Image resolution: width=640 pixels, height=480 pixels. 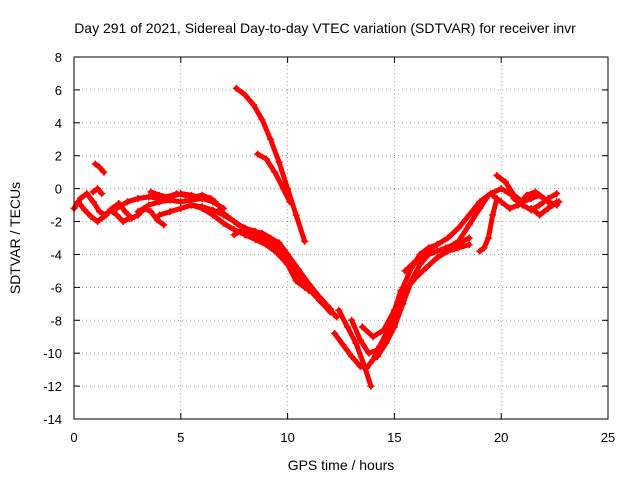 I want to click on y-tick-label: 2, so click(x=58, y=156).